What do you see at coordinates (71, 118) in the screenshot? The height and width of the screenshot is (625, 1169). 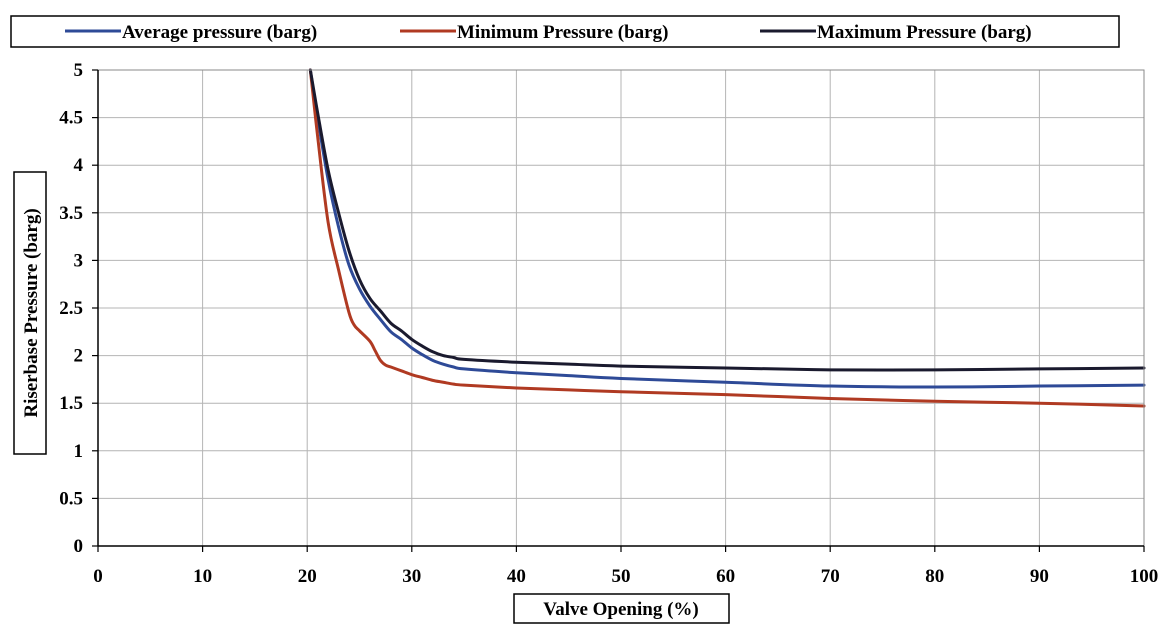 I see `y-tick-label: 4.5` at bounding box center [71, 118].